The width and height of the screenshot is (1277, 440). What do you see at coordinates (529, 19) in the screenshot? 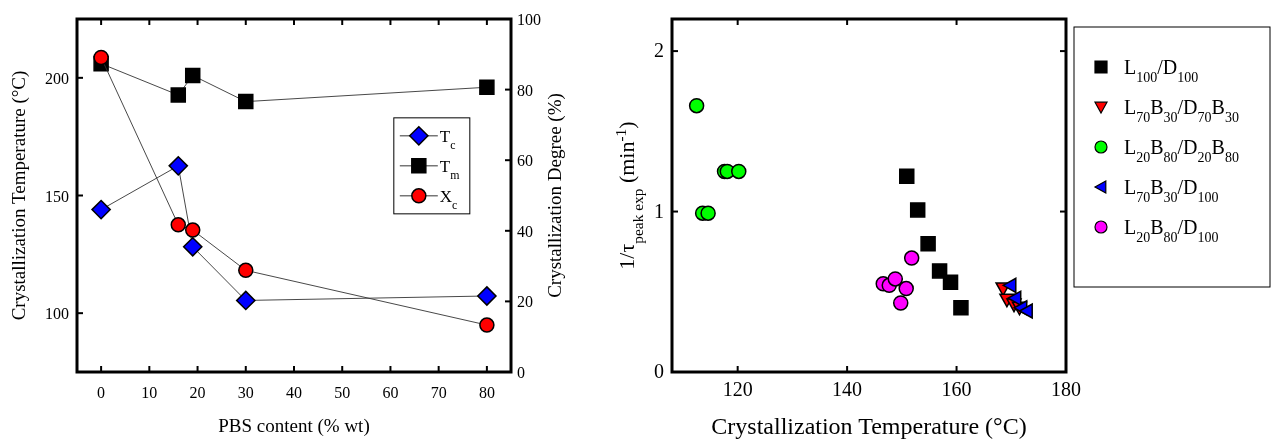
I see `y2-tick-label: 100` at bounding box center [529, 19].